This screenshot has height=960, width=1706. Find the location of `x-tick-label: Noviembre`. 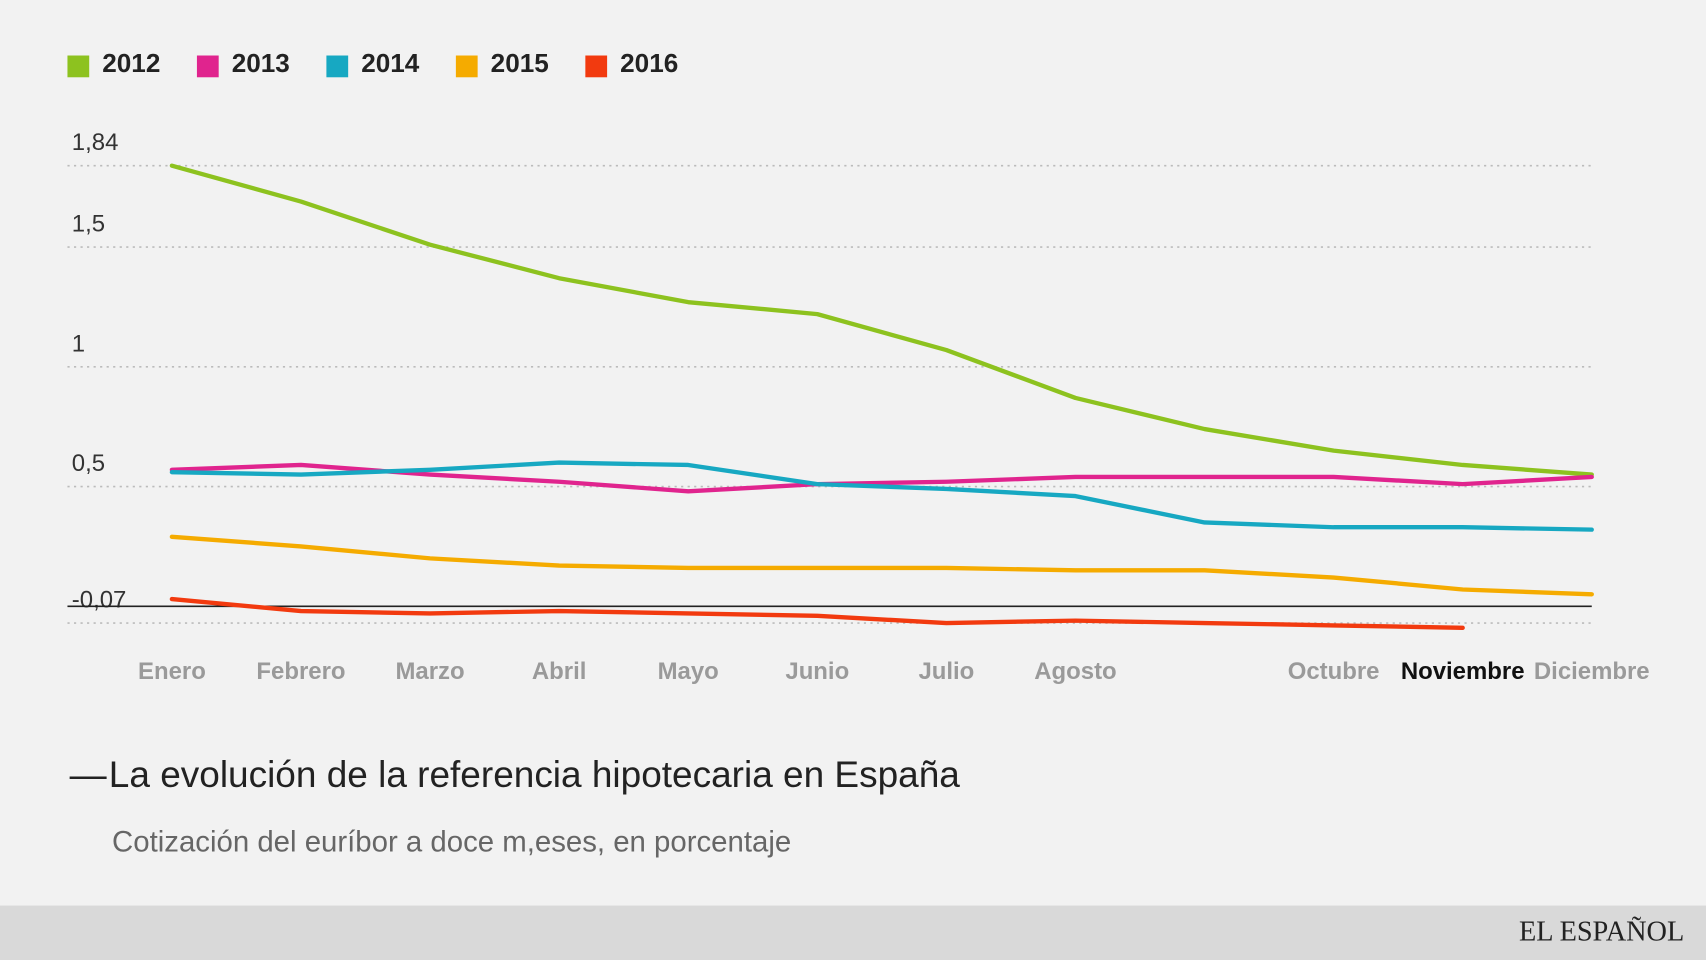

x-tick-label: Noviembre is located at coordinates (1463, 671).